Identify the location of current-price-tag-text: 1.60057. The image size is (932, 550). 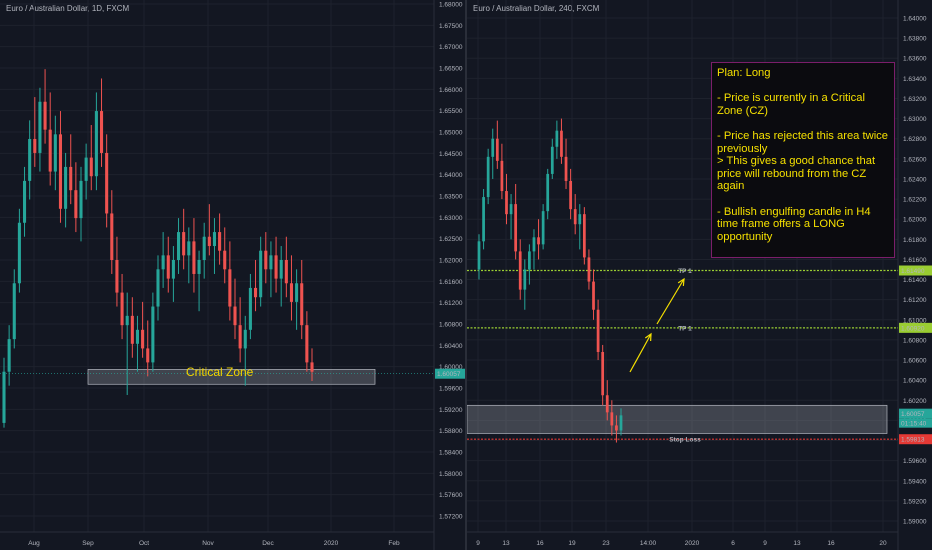
(913, 414).